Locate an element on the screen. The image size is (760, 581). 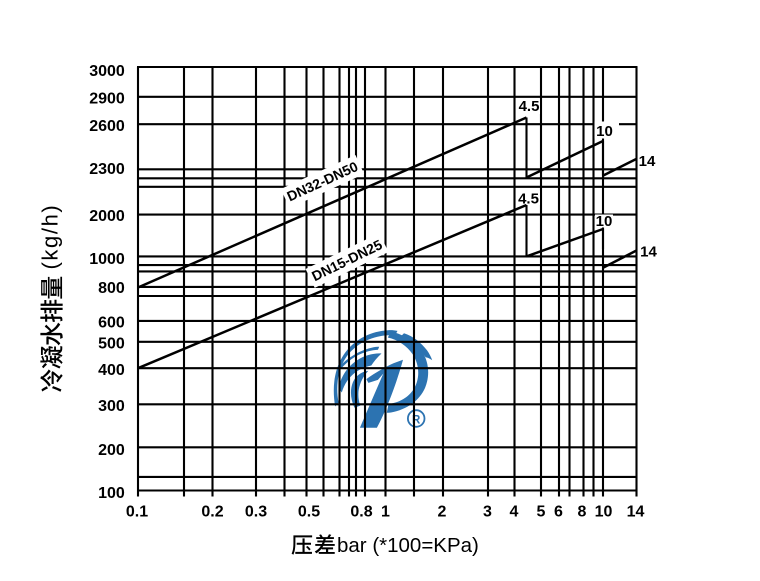
svg-text: 2900 is located at coordinates (107, 98).